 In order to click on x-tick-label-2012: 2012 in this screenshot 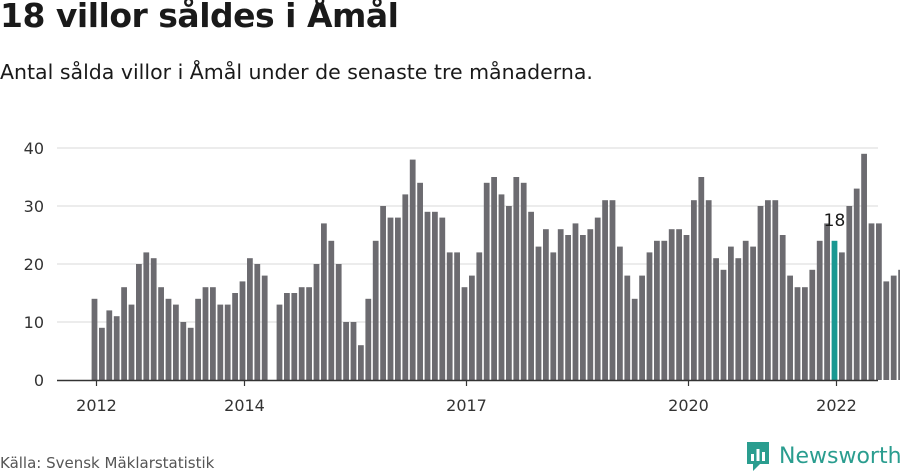, I will do `click(96, 405)`.